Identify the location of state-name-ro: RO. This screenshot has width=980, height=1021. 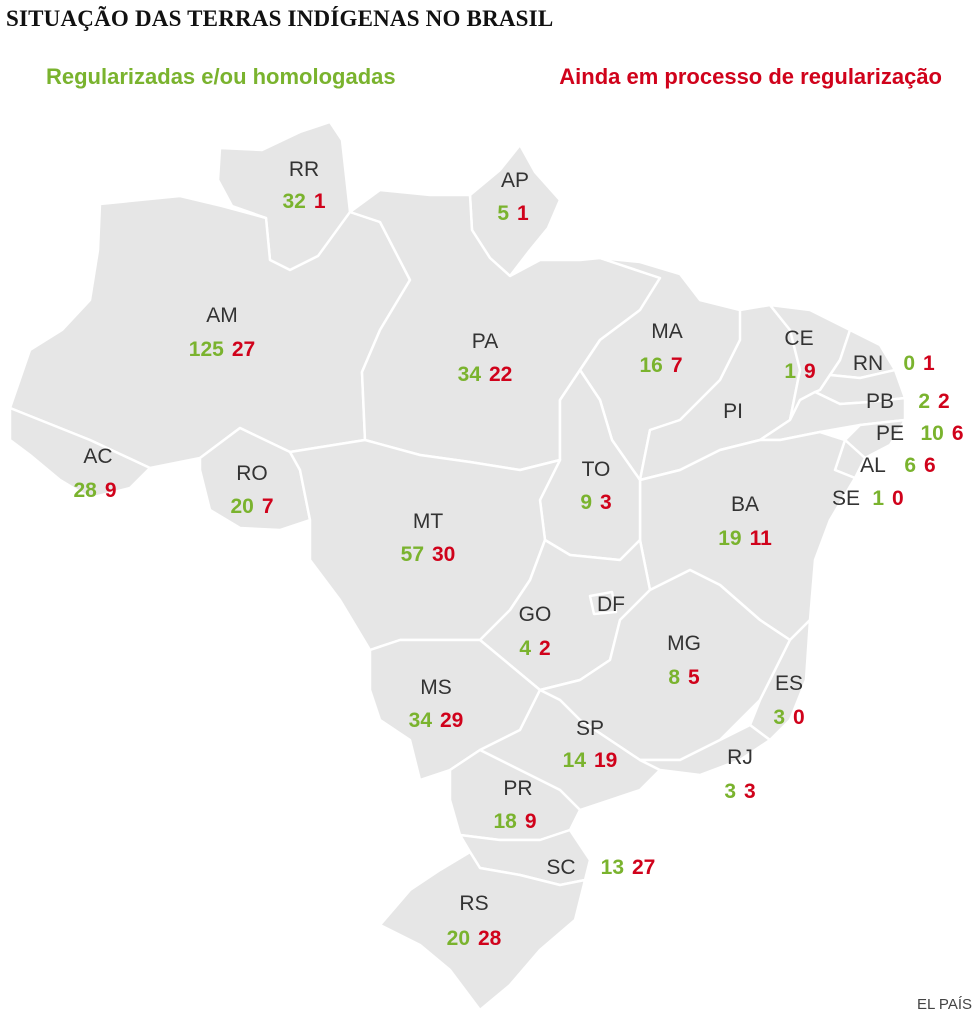
(252, 473).